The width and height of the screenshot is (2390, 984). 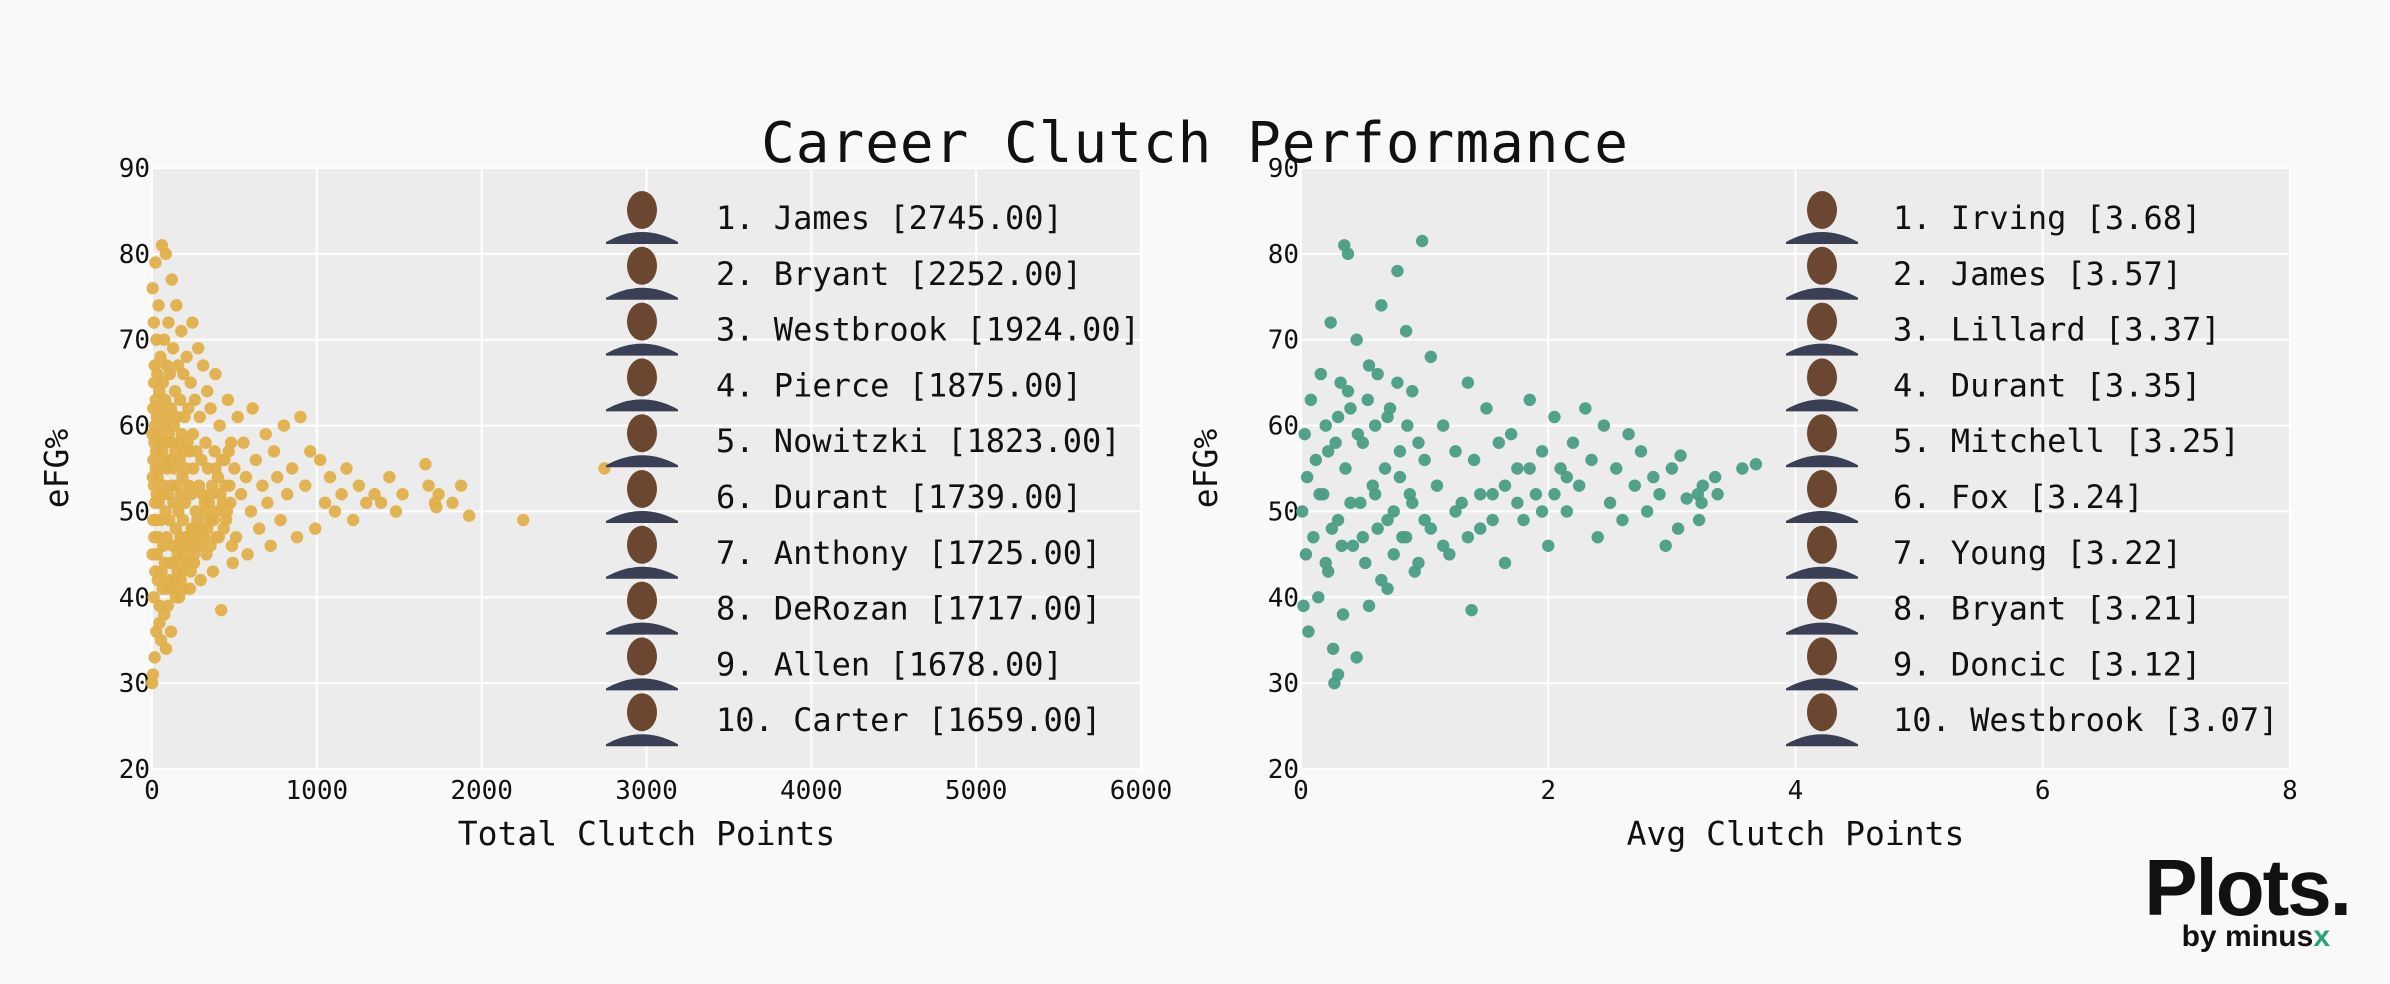 What do you see at coordinates (646, 791) in the screenshot?
I see `x-tick-label: 3000` at bounding box center [646, 791].